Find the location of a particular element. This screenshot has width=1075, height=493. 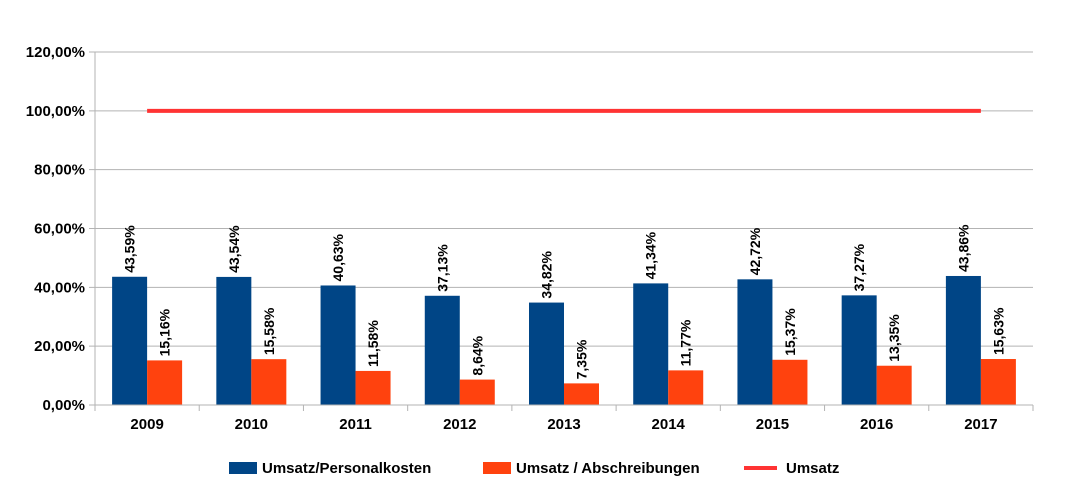

data-label: 43,54% is located at coordinates (234, 249).